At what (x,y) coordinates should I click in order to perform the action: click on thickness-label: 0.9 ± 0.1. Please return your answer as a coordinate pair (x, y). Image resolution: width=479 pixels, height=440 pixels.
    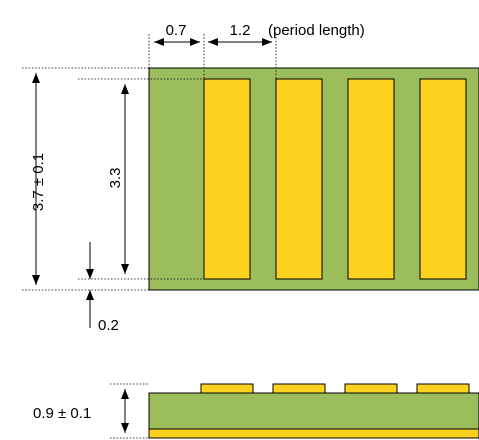
    Looking at the image, I should click on (62, 413).